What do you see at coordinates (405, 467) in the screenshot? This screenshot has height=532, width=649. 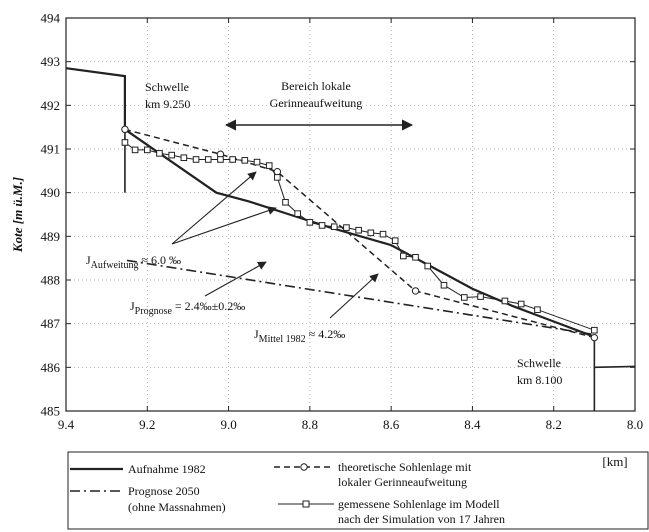 I see `legend-label-theoretisch: theoretische Sohlenlage mit` at bounding box center [405, 467].